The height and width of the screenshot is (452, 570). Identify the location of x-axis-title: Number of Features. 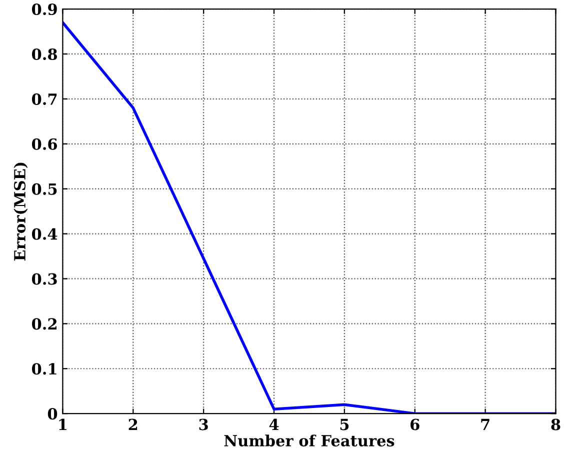
(309, 440).